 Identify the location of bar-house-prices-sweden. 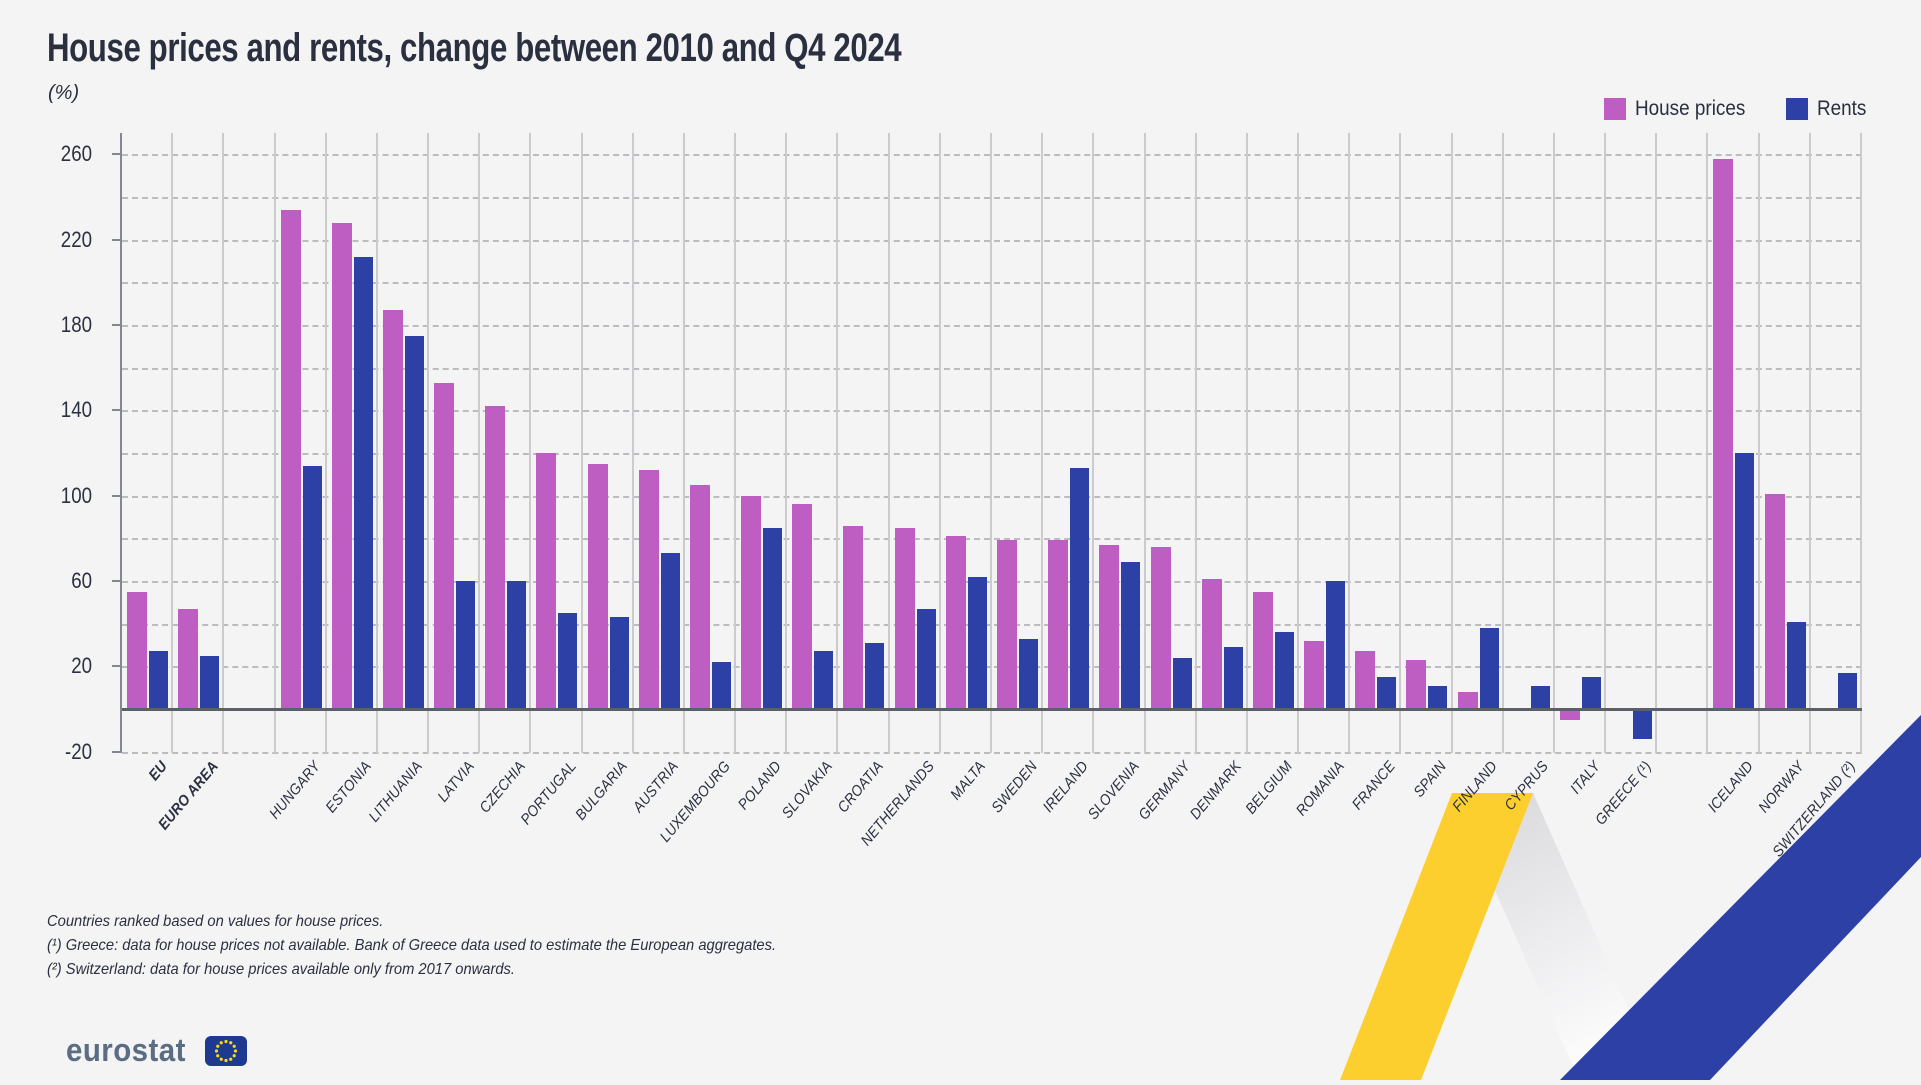
(1007, 624).